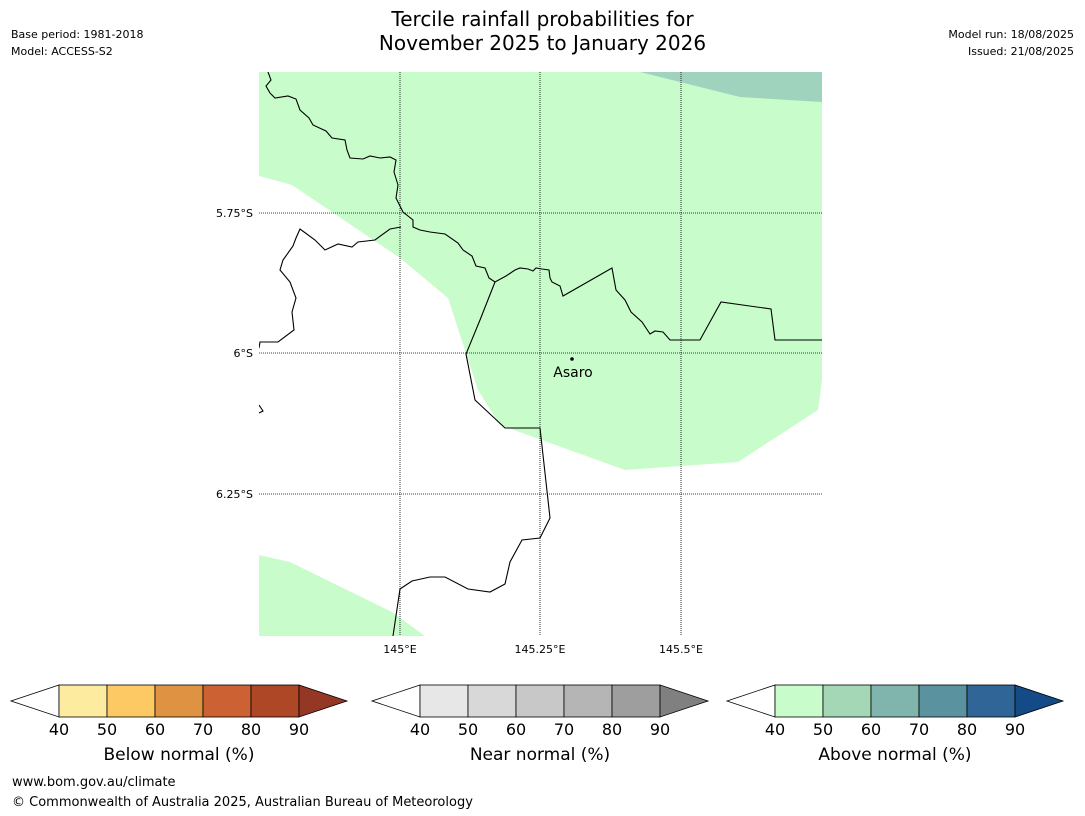  Describe the element at coordinates (750, 701) in the screenshot. I see `colorbar-2-under-triangle` at that location.